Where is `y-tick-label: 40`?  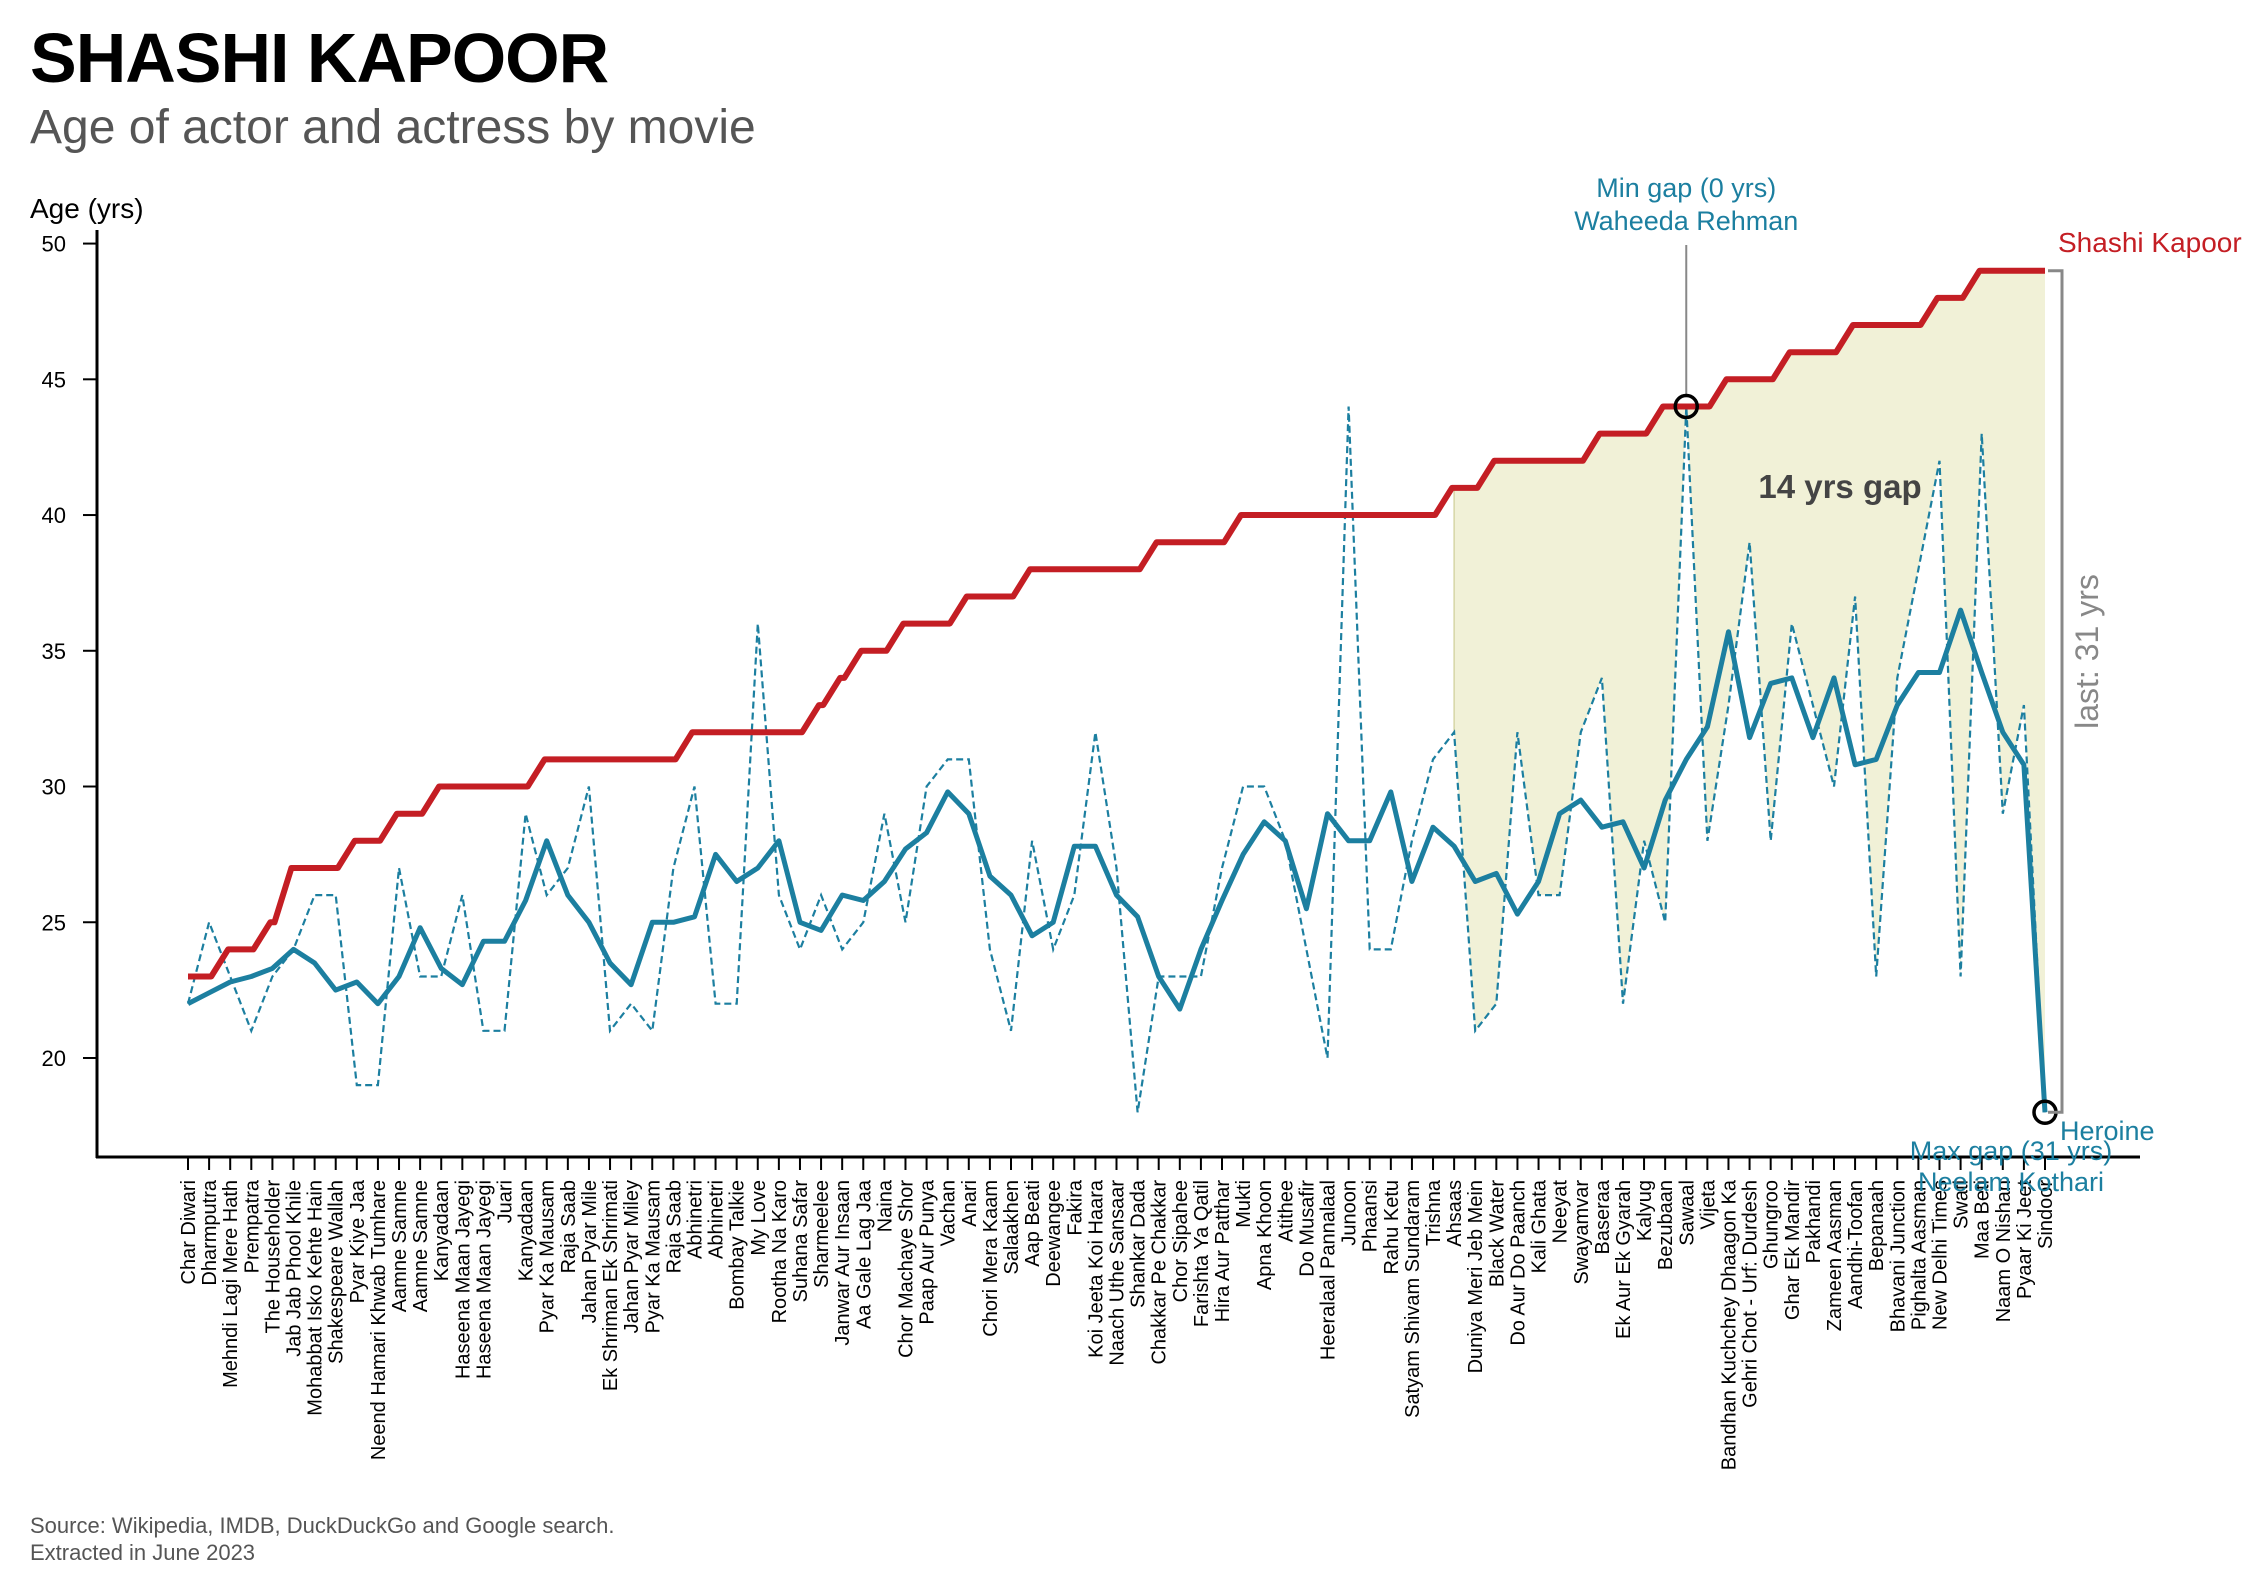 y-tick-label: 40 is located at coordinates (54, 515).